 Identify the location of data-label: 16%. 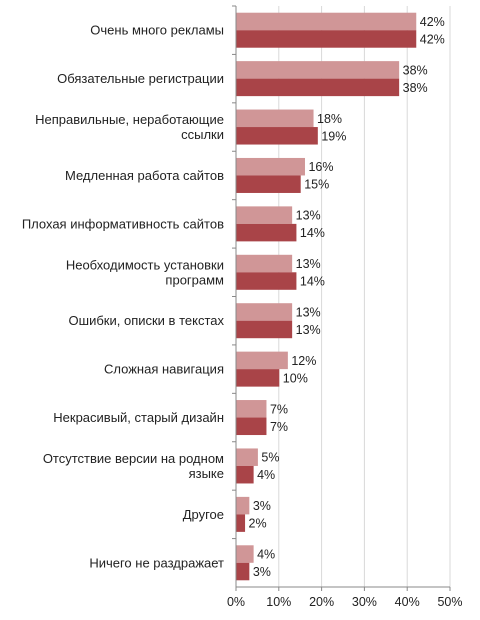
(320, 167).